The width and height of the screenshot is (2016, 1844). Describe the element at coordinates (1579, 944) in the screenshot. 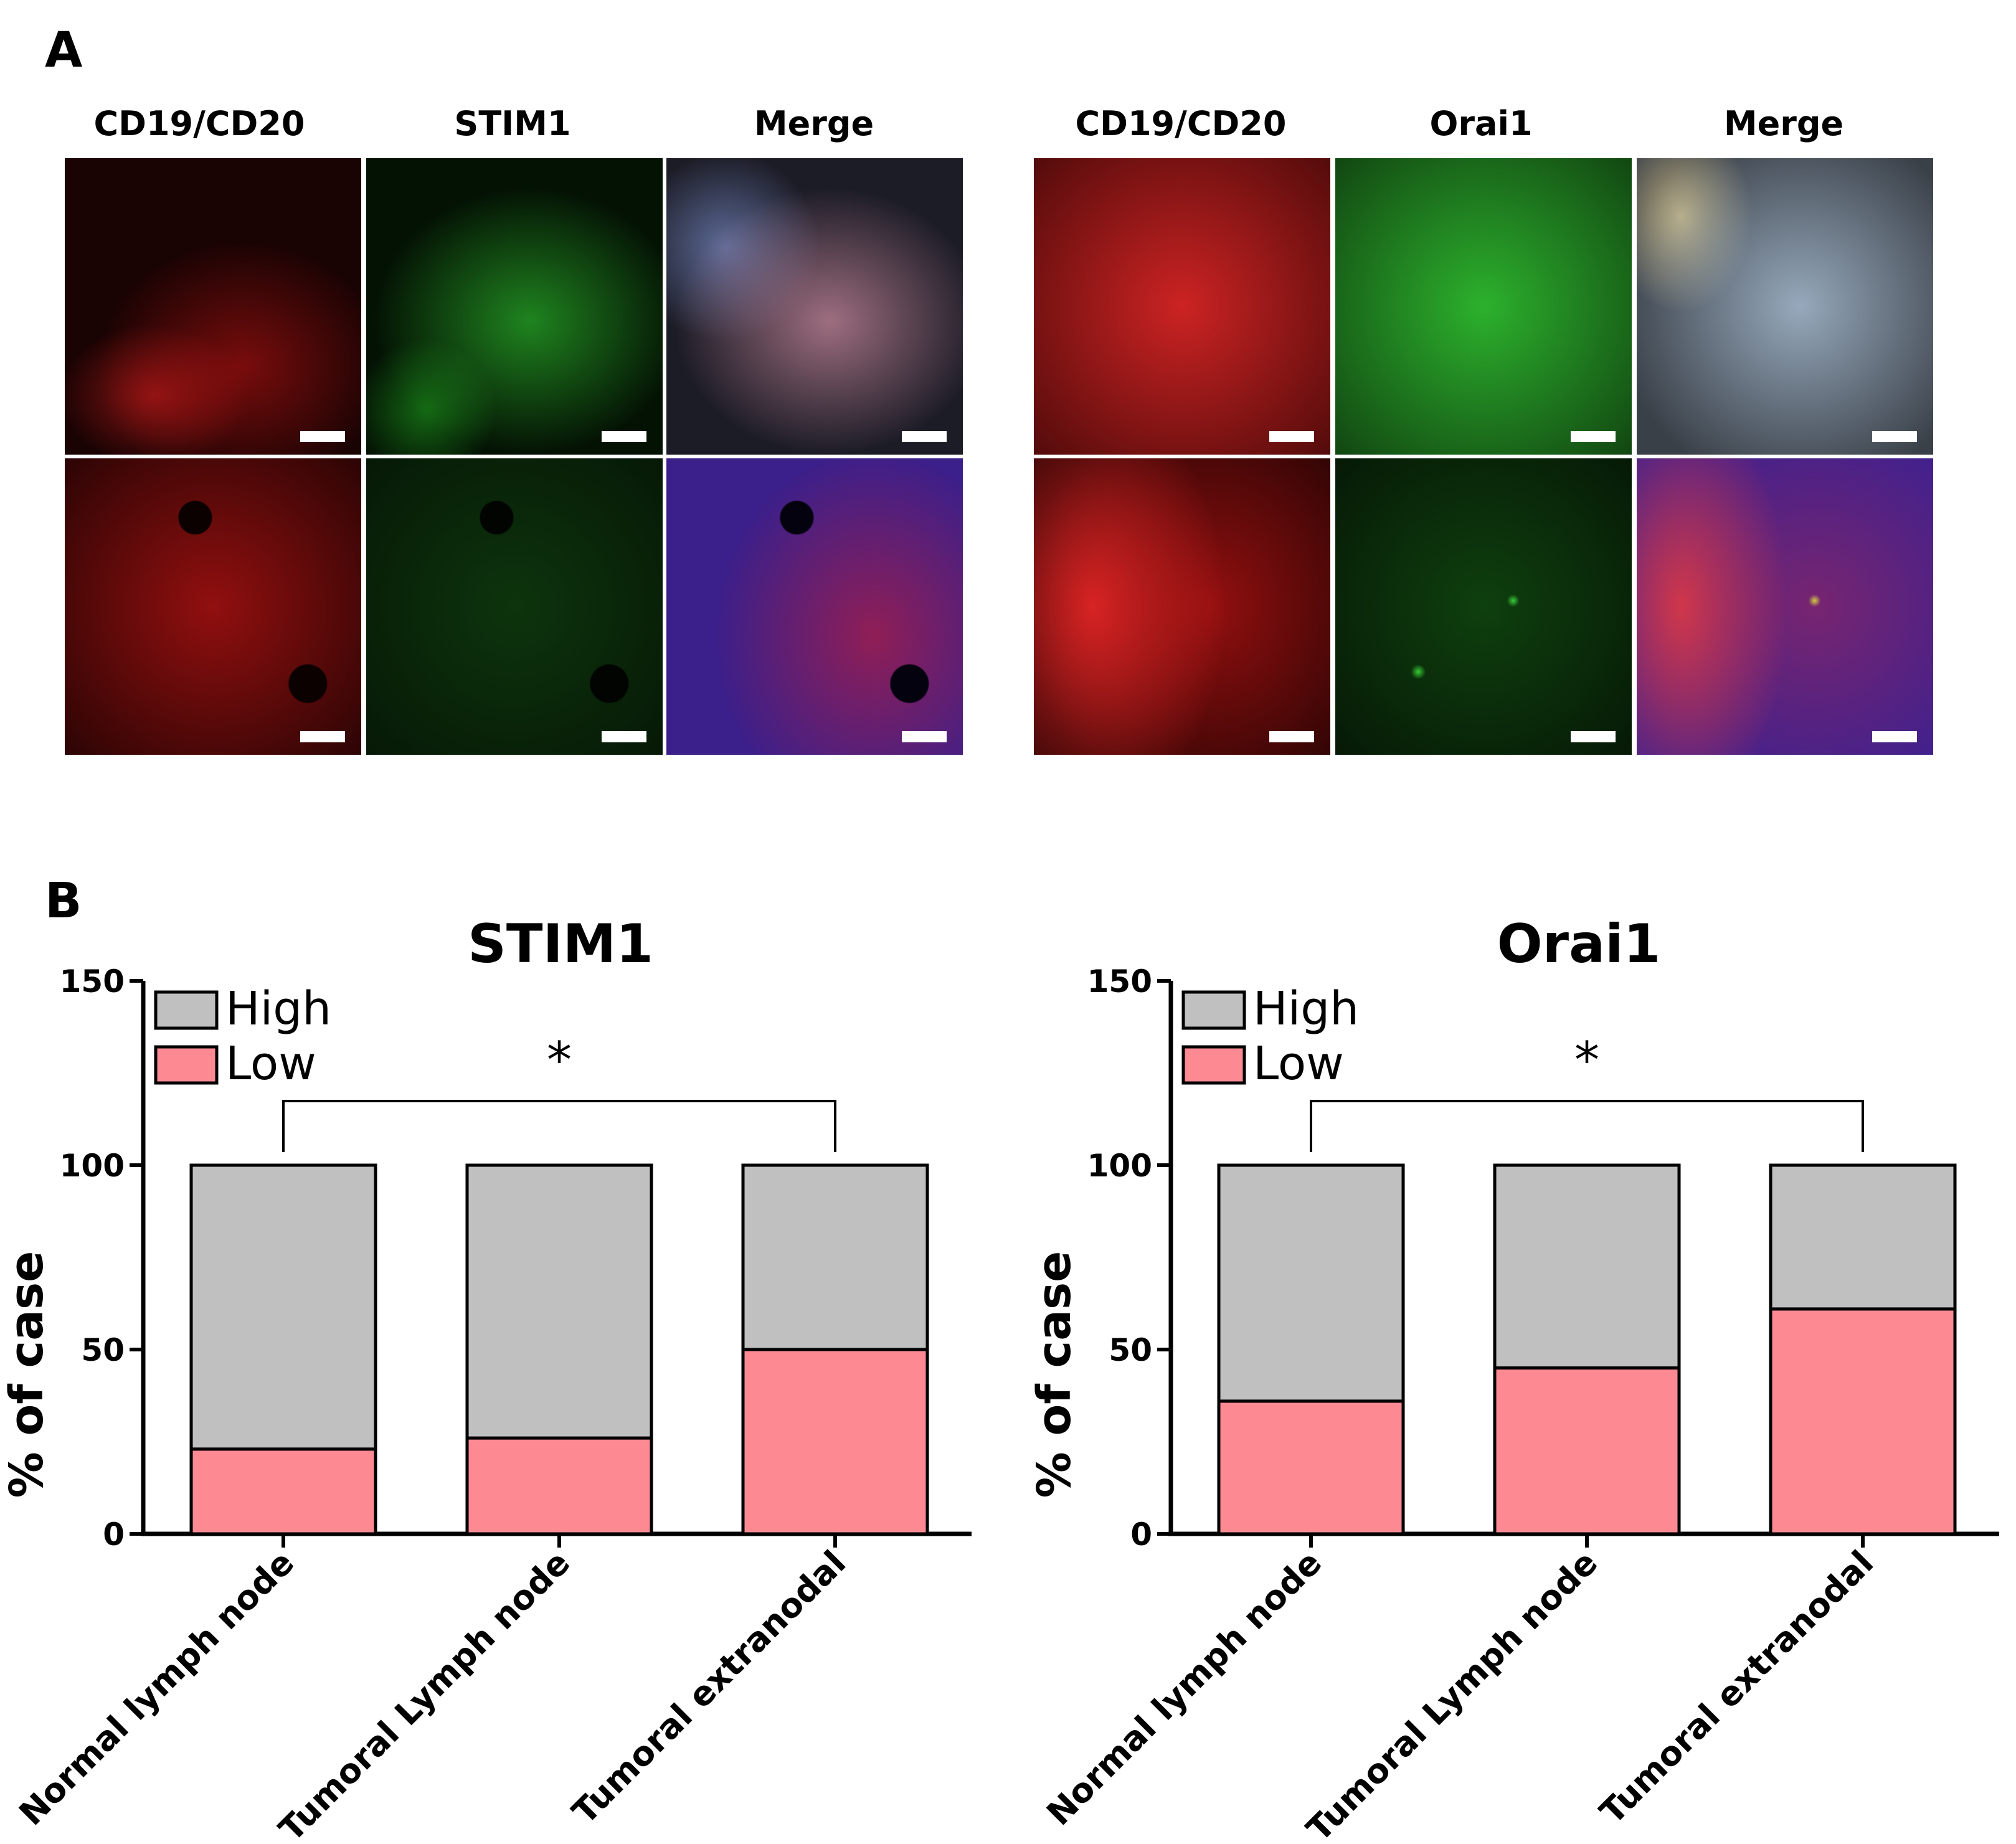

I see `chart-title: Orai1` at that location.